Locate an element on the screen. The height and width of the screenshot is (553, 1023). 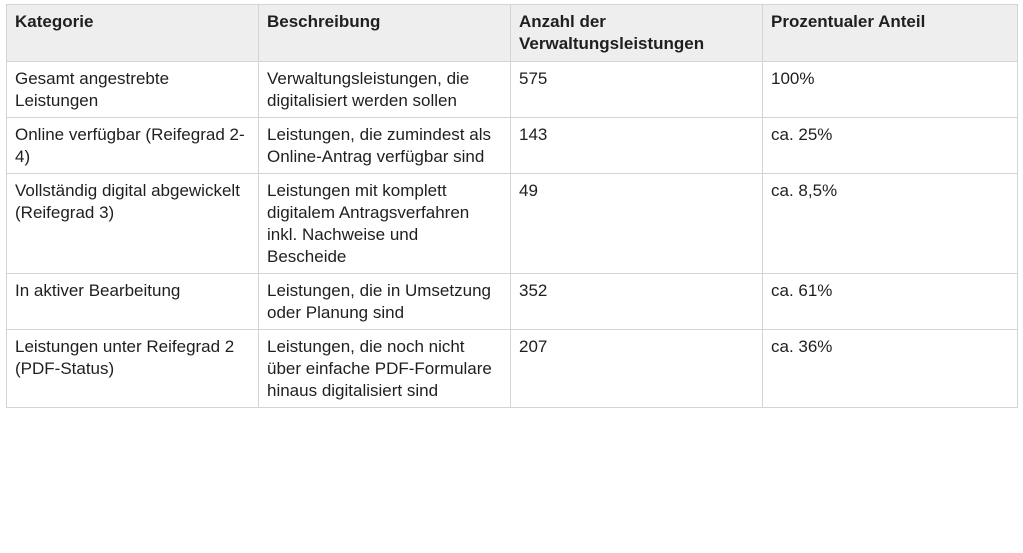
cell-anteil: 100% is located at coordinates (890, 89).